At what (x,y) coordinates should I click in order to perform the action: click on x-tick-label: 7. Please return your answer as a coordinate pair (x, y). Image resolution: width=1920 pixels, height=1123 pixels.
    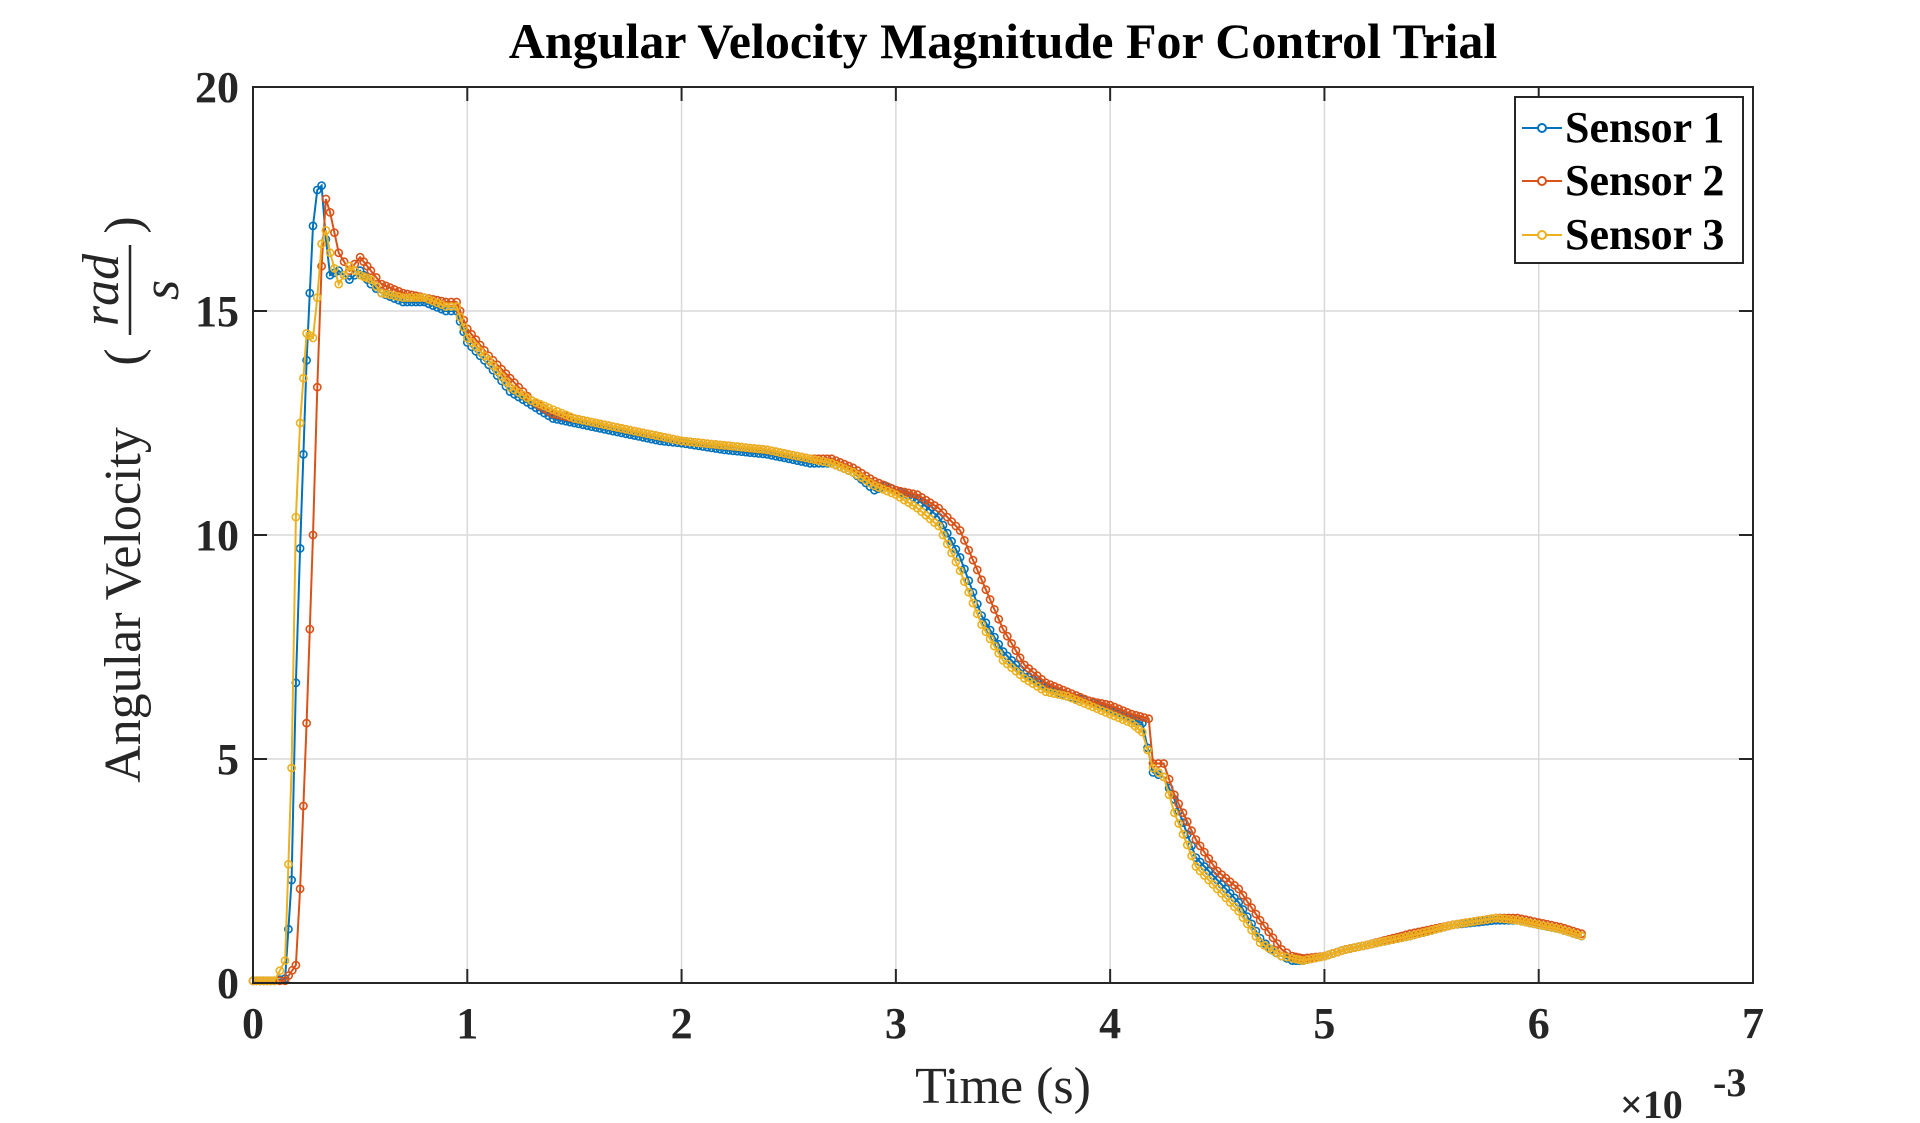
    Looking at the image, I should click on (1753, 1023).